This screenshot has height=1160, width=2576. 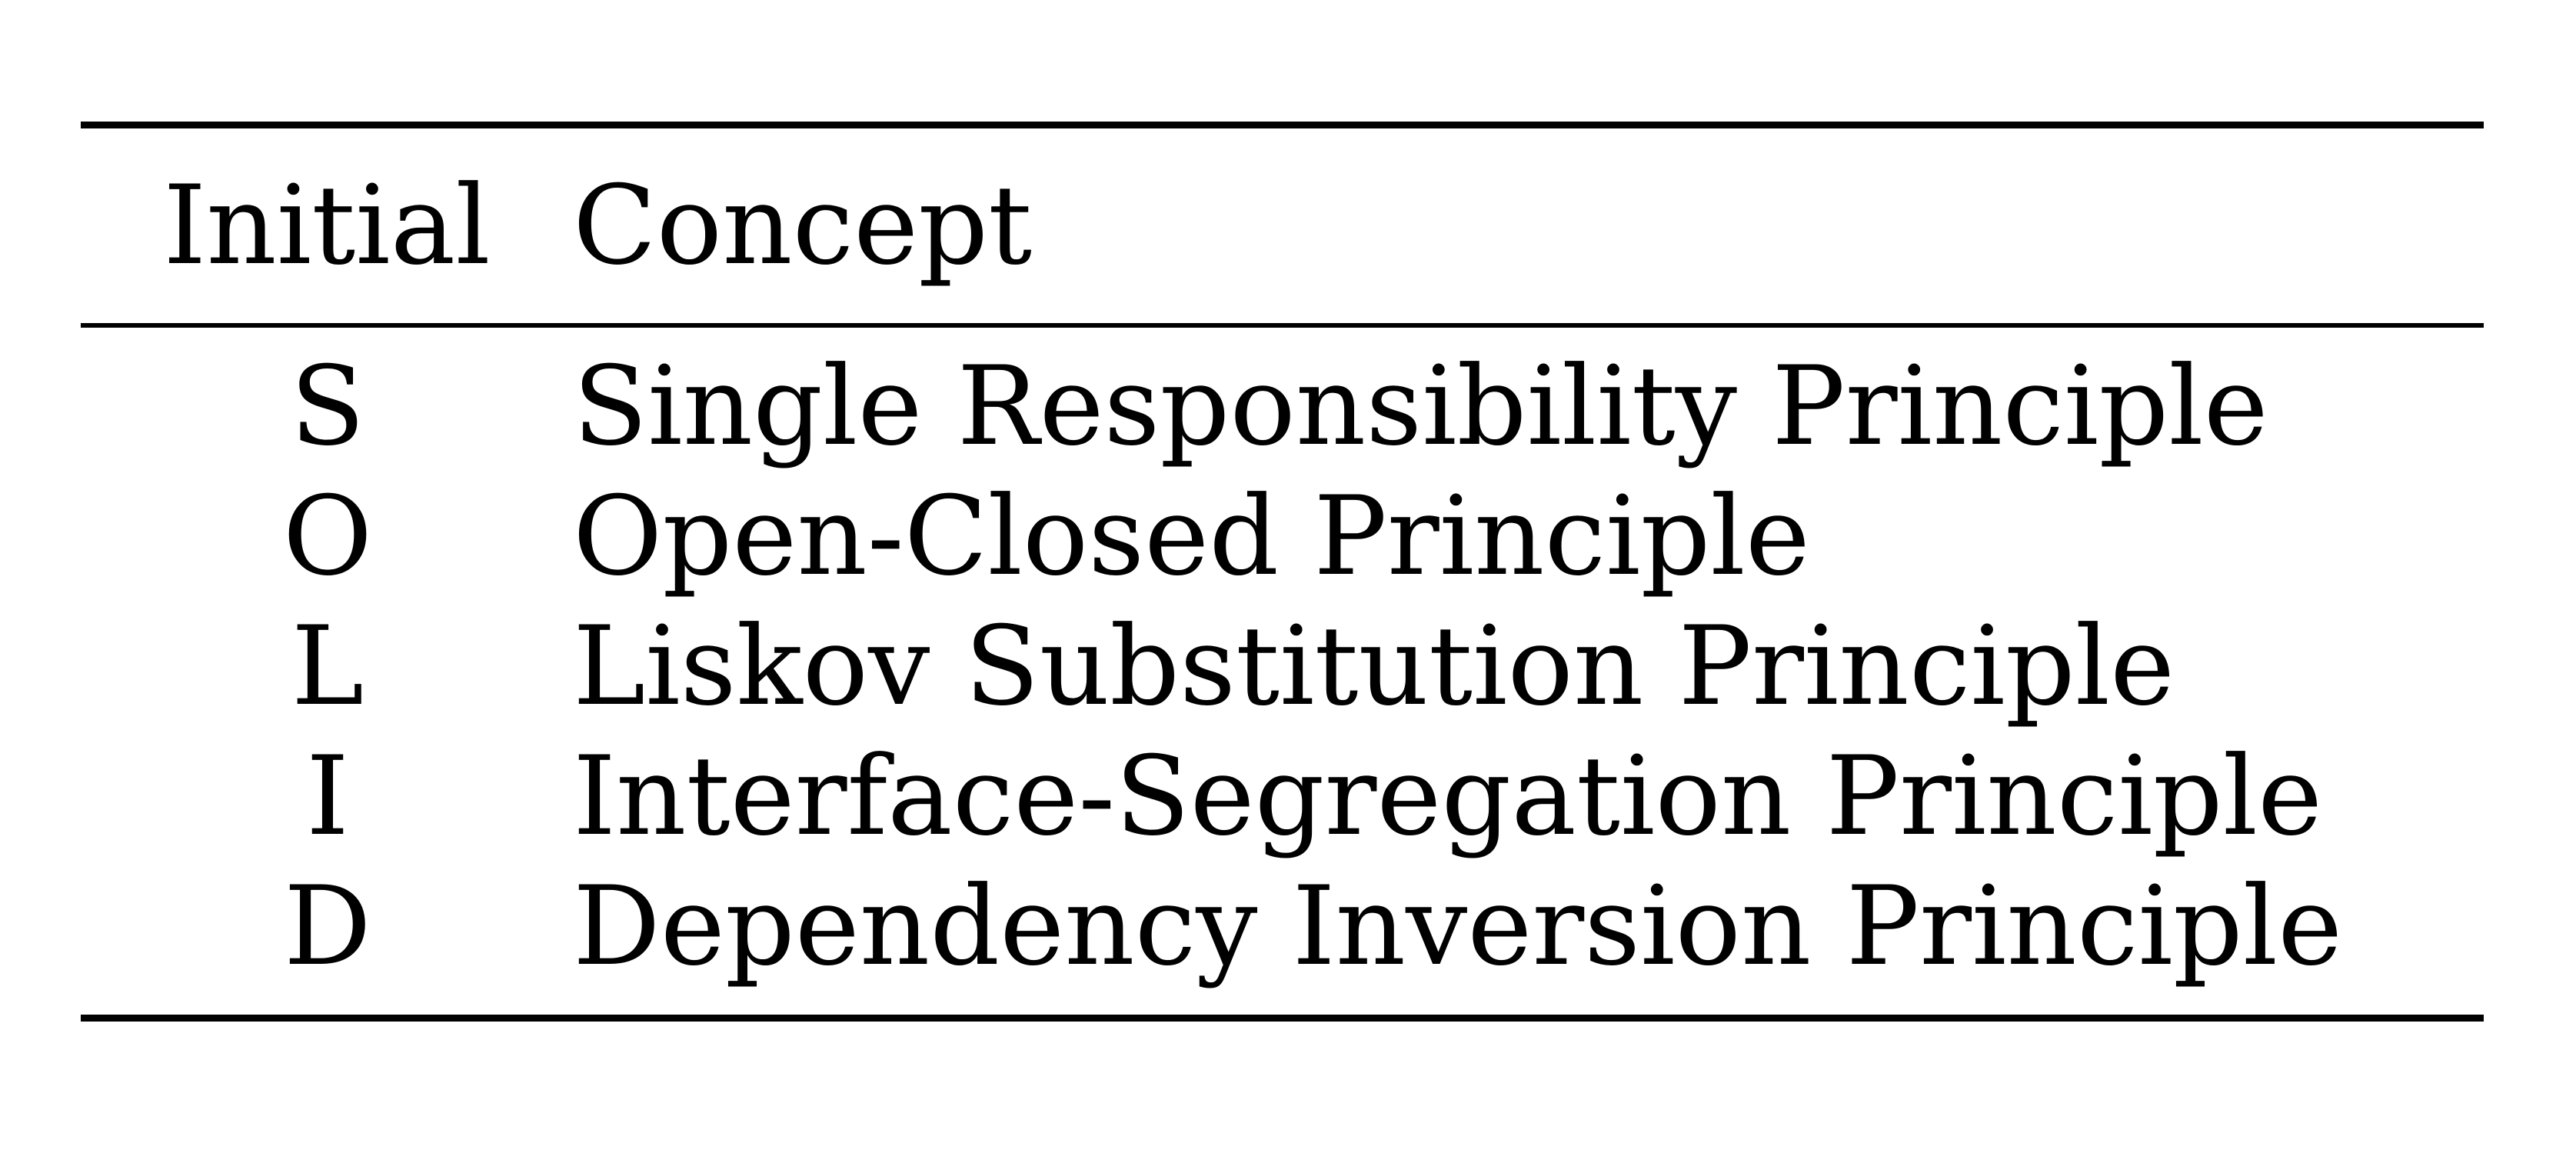 I want to click on table-row: S Single Responsibility Principle, so click(x=1282, y=407).